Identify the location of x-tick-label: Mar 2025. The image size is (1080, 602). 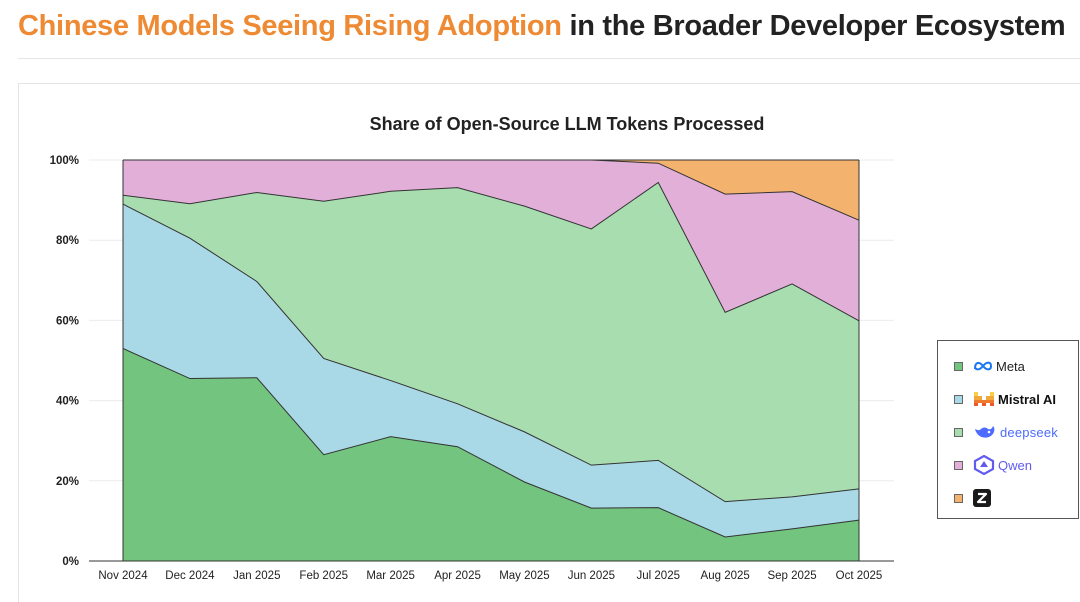
(390, 576).